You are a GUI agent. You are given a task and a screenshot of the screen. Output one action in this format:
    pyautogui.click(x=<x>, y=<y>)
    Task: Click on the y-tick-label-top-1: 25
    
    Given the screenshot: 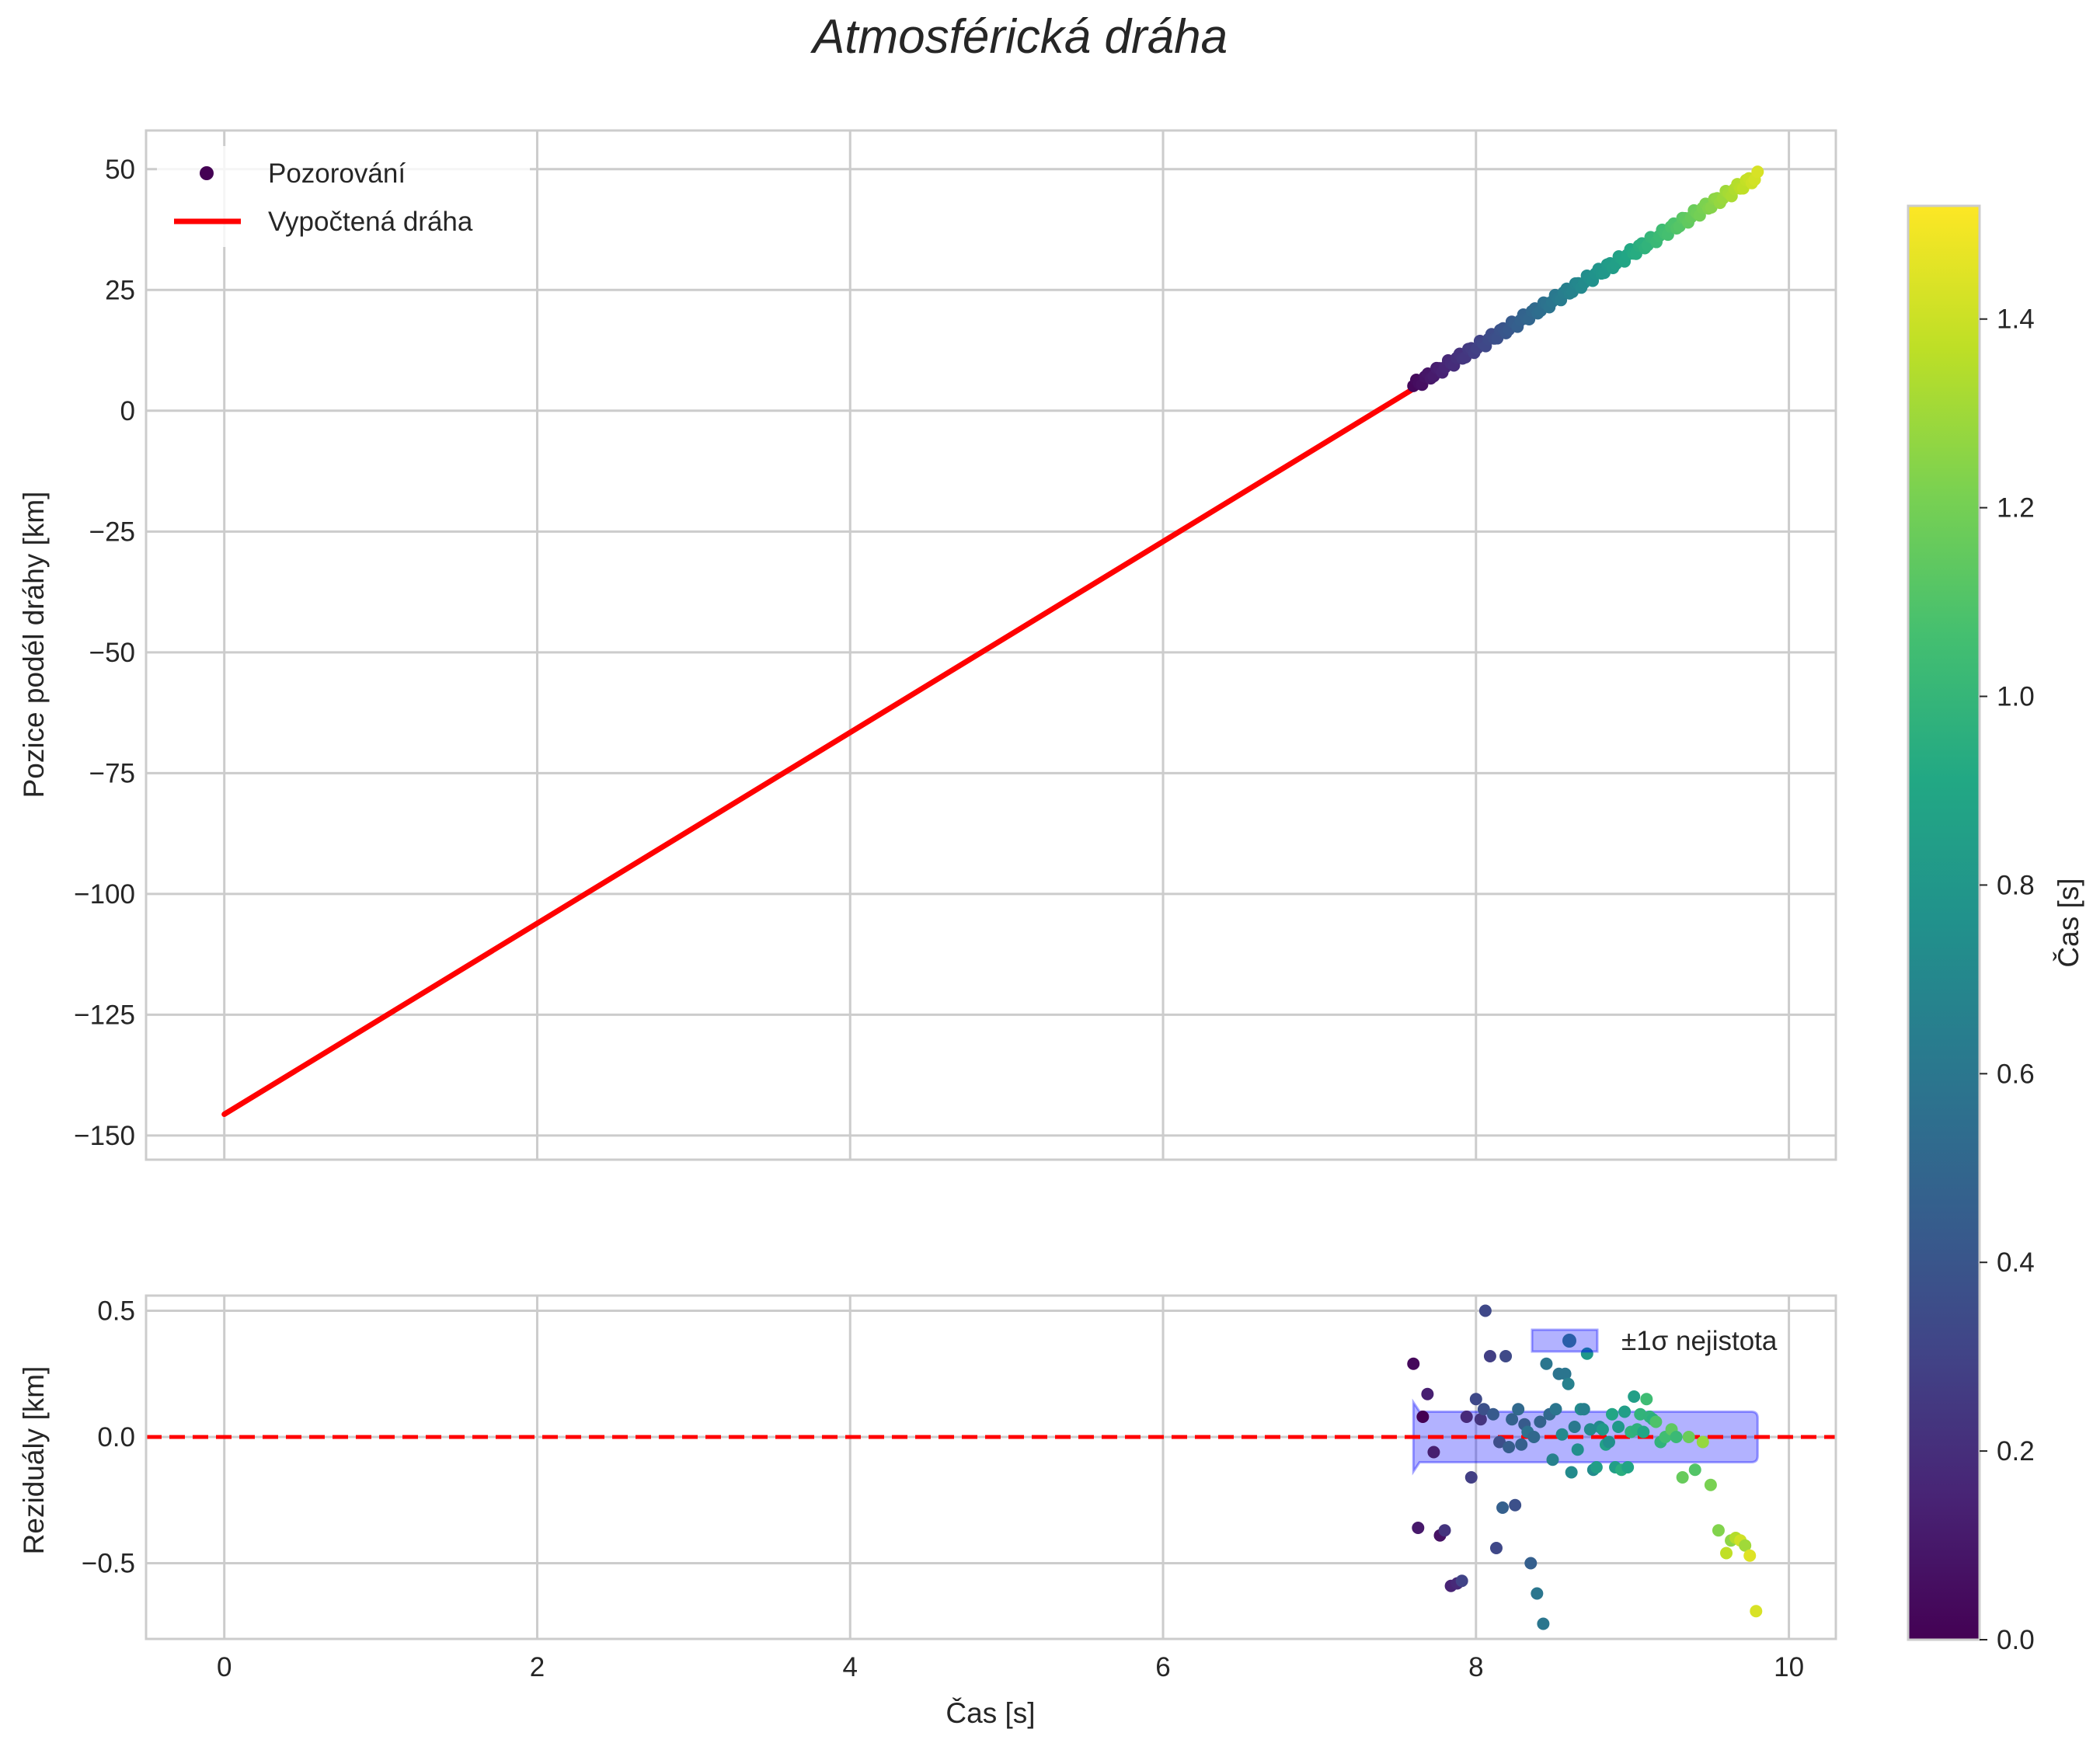 What is the action you would take?
    pyautogui.click(x=120, y=290)
    